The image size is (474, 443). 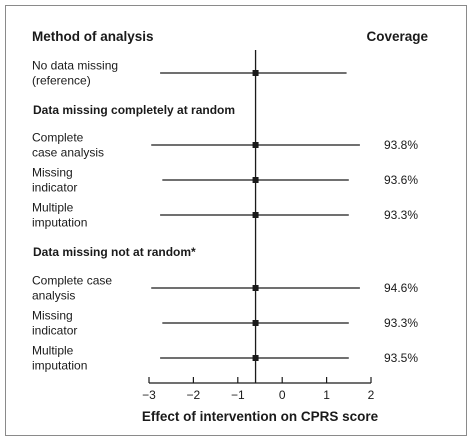 What do you see at coordinates (72, 281) in the screenshot?
I see `row-label: Complete case` at bounding box center [72, 281].